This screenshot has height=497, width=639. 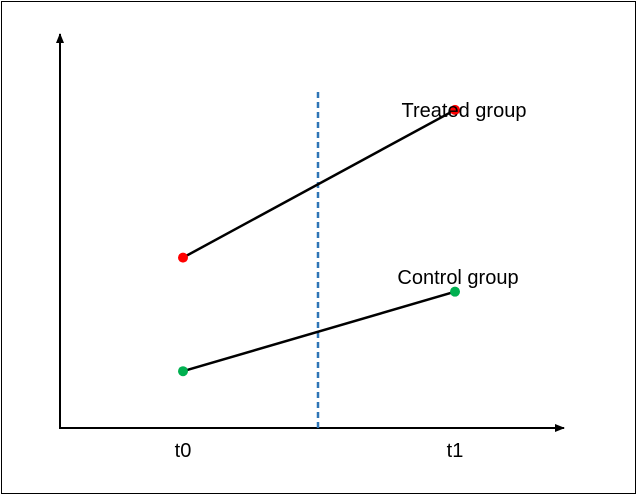 I want to click on x-tick-label-t1: t1, so click(x=455, y=451).